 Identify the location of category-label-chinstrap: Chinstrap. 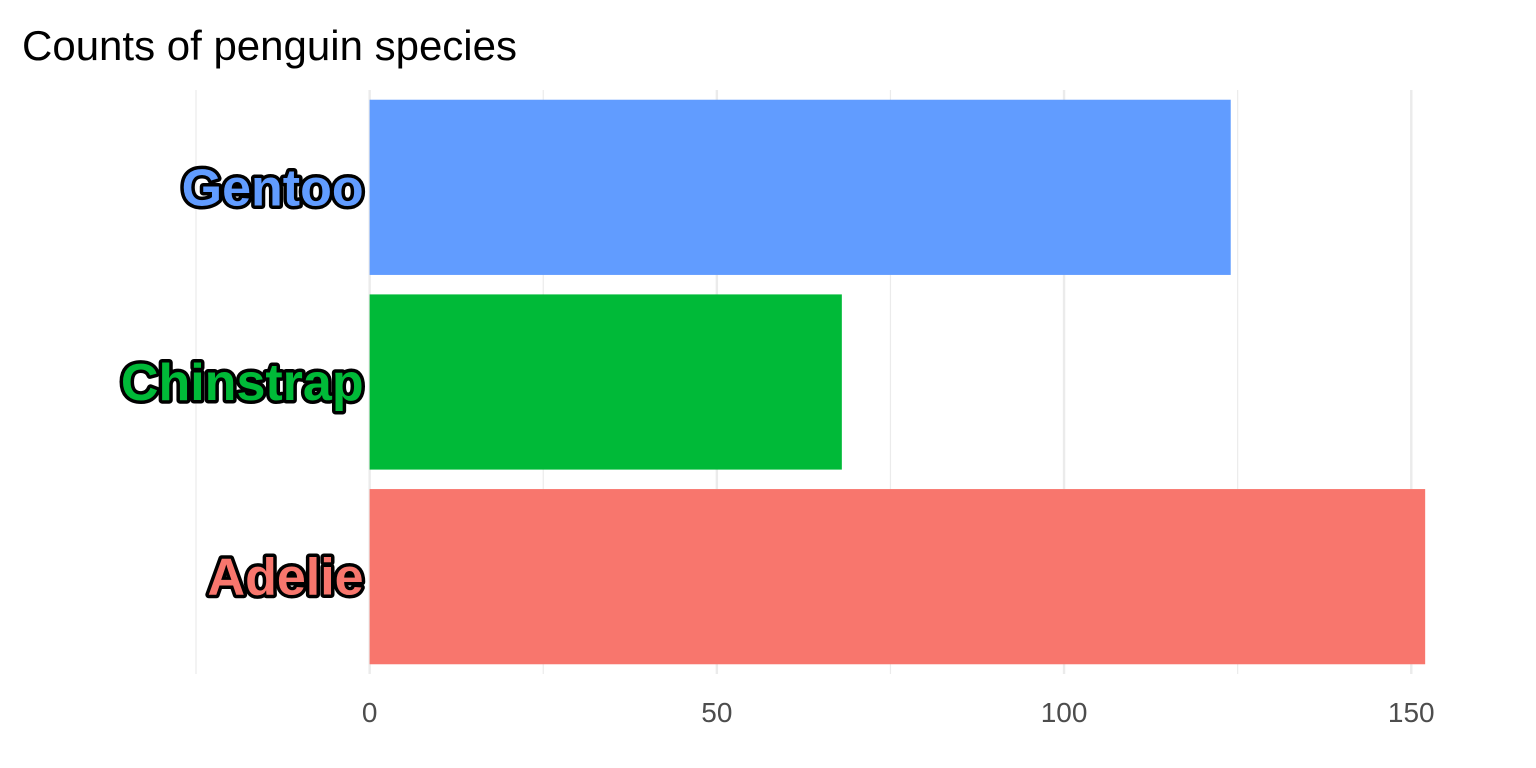
(242, 383).